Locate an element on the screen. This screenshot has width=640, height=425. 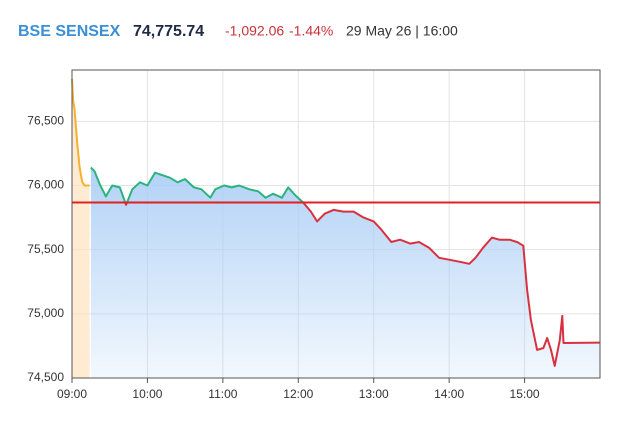
y-tick-label: 74,500 is located at coordinates (45, 377).